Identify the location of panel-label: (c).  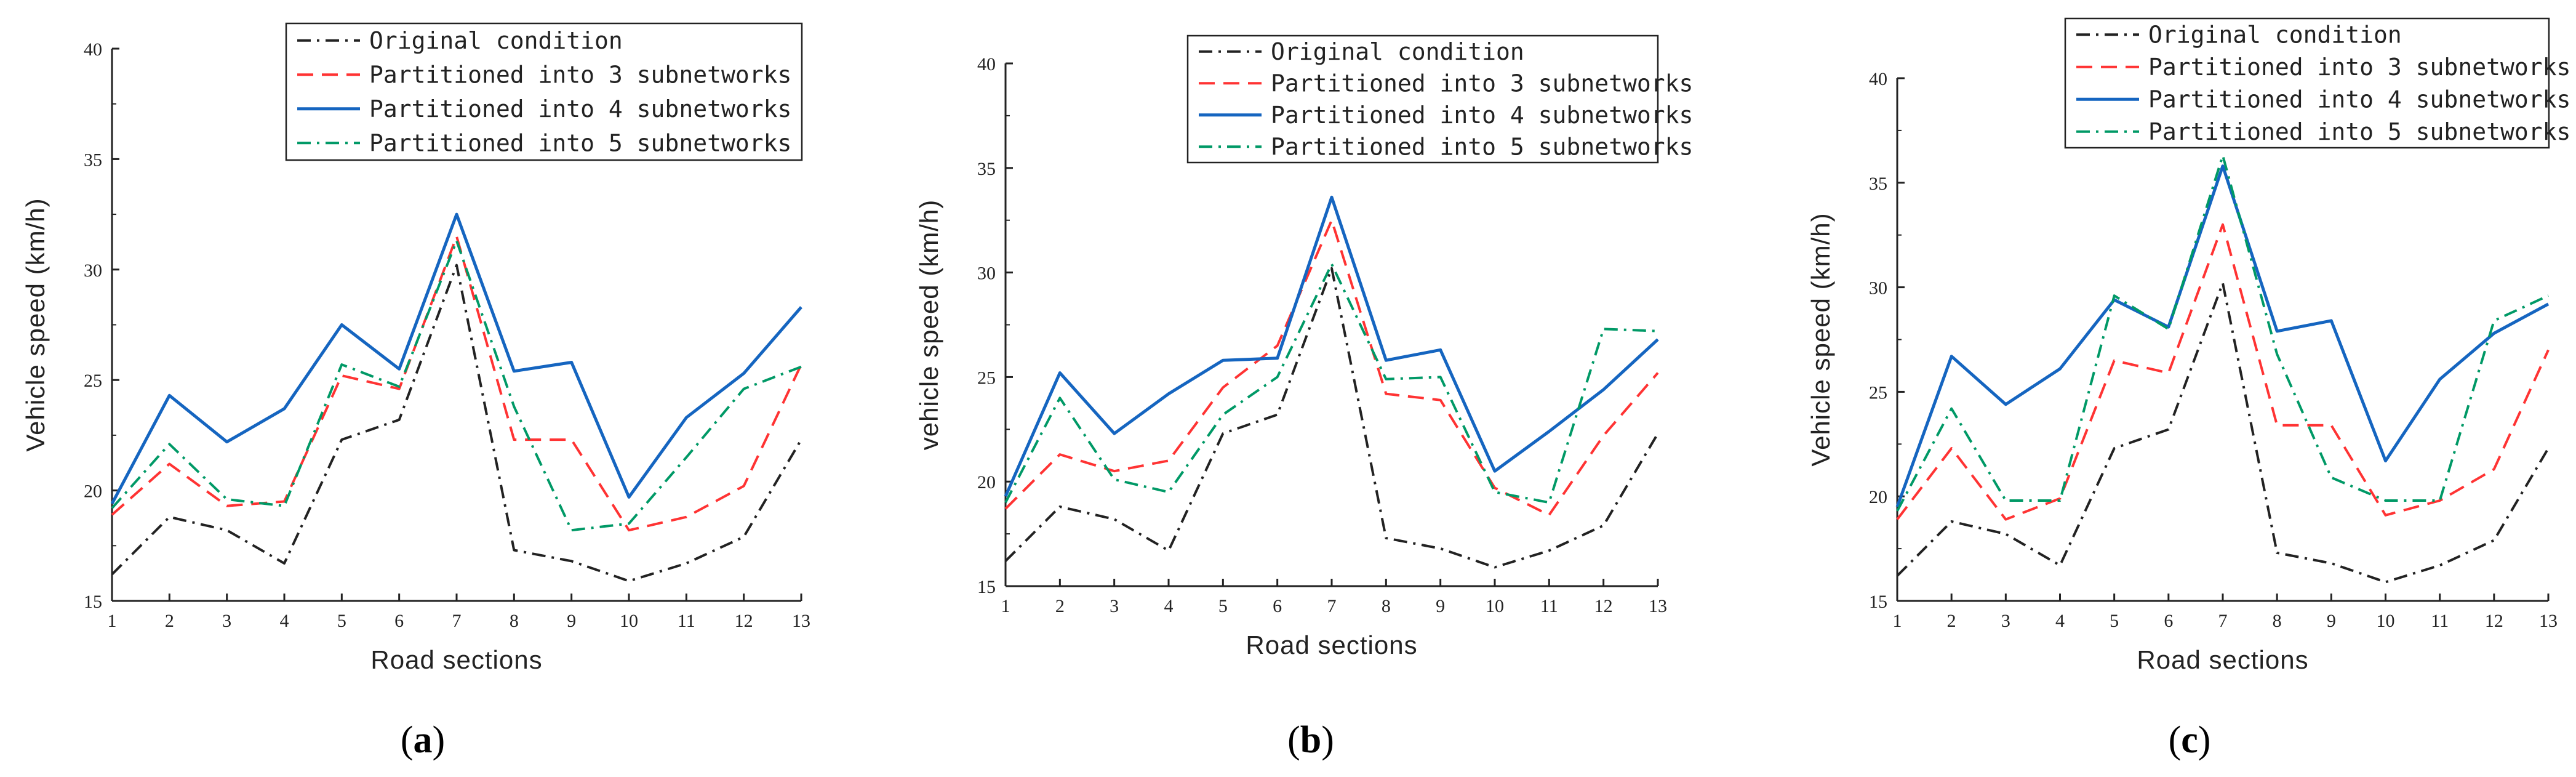
(2190, 740).